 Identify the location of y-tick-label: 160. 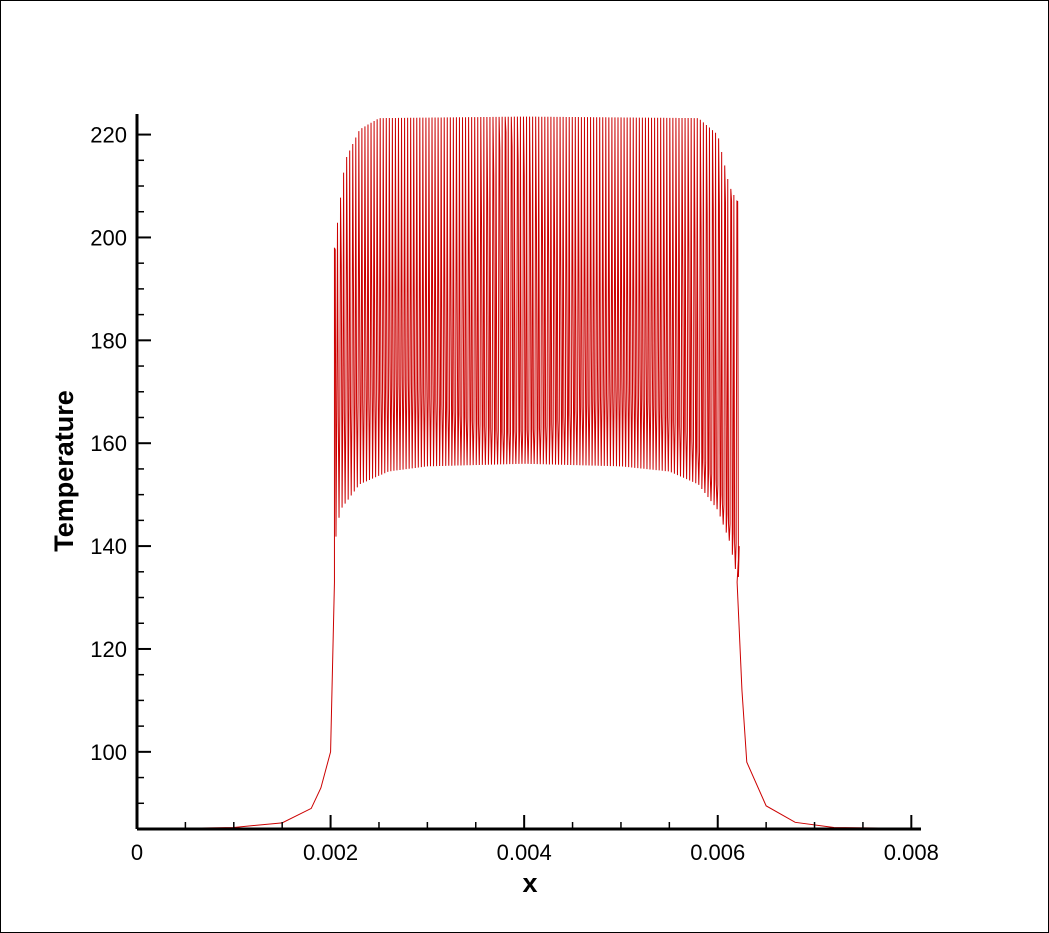
(108, 443).